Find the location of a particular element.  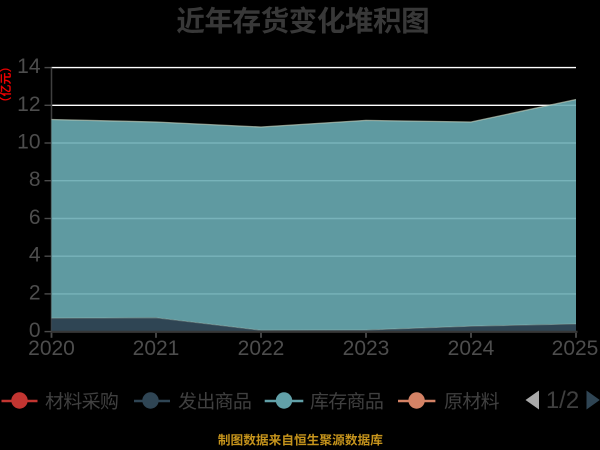

svg-text: 10 is located at coordinates (28, 142).